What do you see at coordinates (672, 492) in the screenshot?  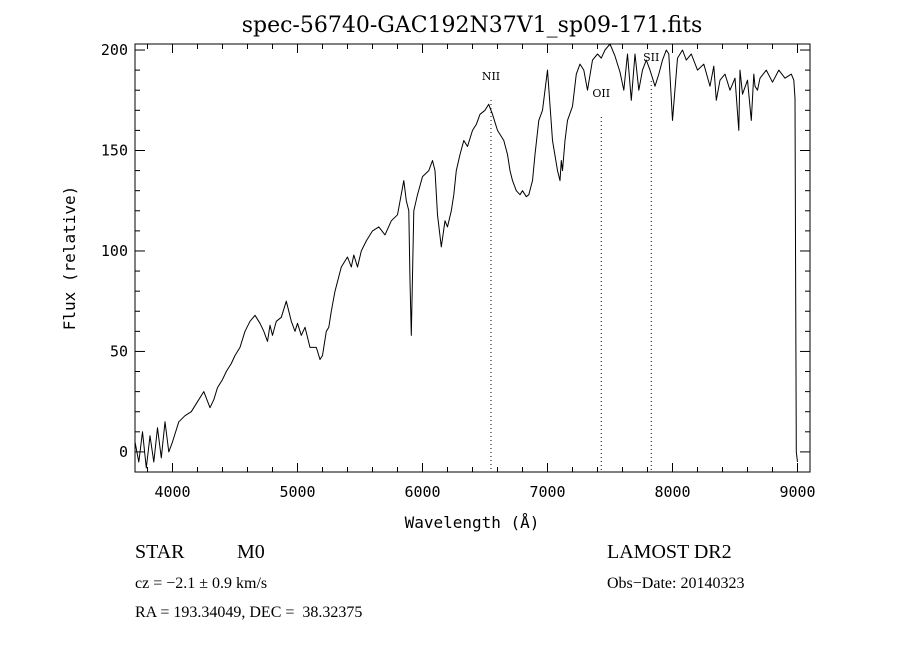 I see `x-tick-label: 8000` at bounding box center [672, 492].